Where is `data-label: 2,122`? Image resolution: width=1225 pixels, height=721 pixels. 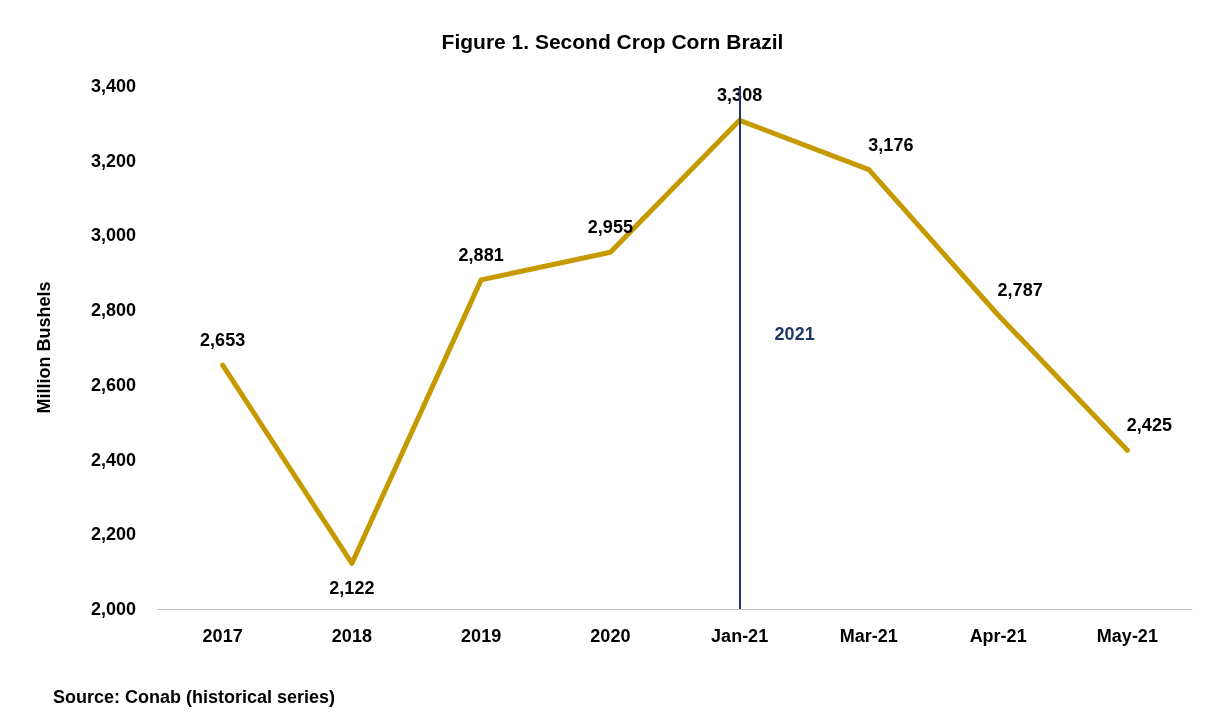
data-label: 2,122 is located at coordinates (352, 588).